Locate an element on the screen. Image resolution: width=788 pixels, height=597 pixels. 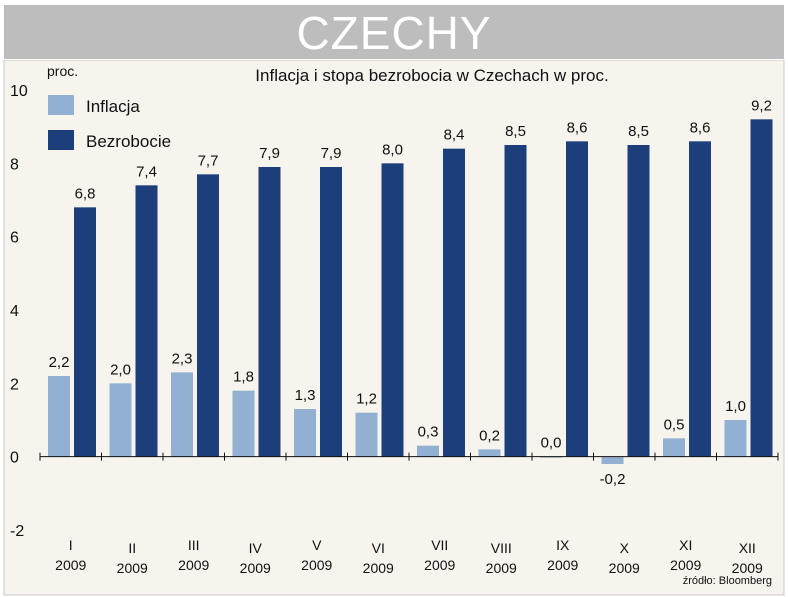
data-label-inflacja: 2,3 is located at coordinates (182, 358).